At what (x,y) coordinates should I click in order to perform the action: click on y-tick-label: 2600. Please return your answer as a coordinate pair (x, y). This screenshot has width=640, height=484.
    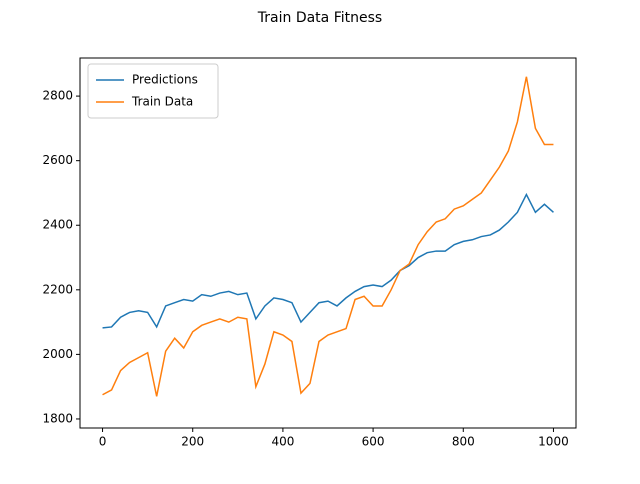
    Looking at the image, I should click on (57, 160).